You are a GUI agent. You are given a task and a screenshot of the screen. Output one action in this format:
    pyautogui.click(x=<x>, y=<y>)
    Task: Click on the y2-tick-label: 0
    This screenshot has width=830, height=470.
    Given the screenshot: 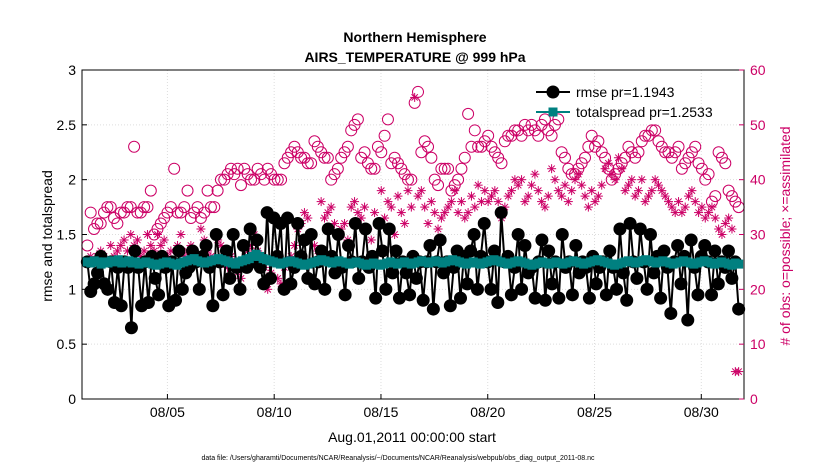 What is the action you would take?
    pyautogui.click(x=754, y=399)
    